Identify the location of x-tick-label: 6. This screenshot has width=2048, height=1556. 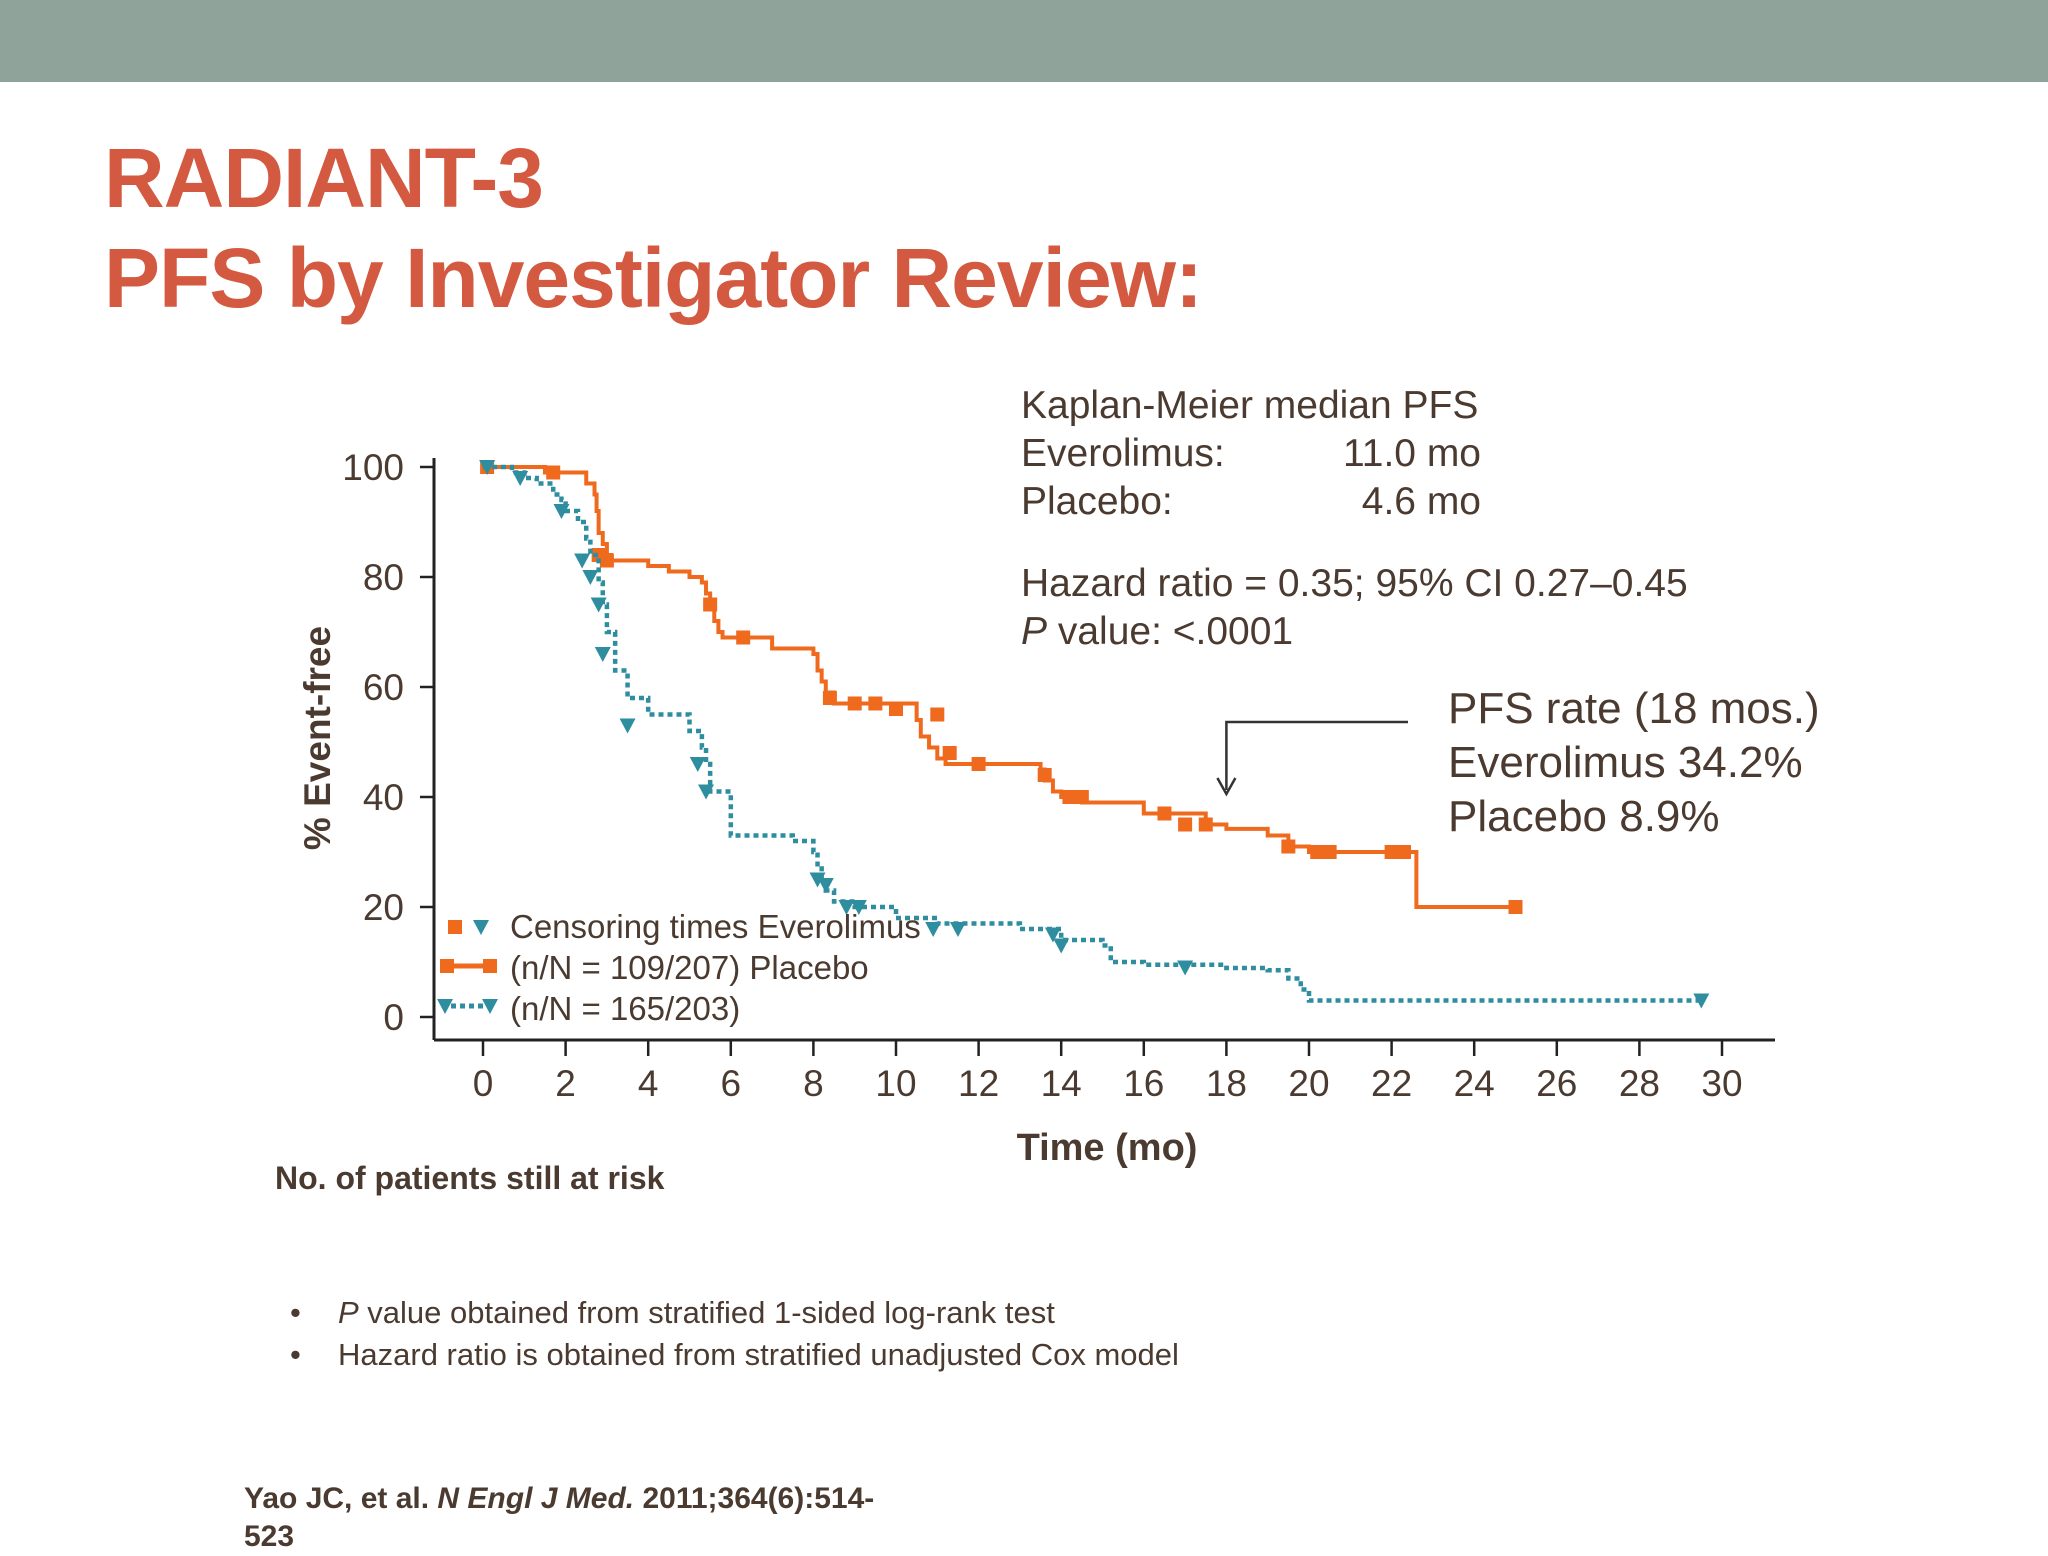
(731, 1083).